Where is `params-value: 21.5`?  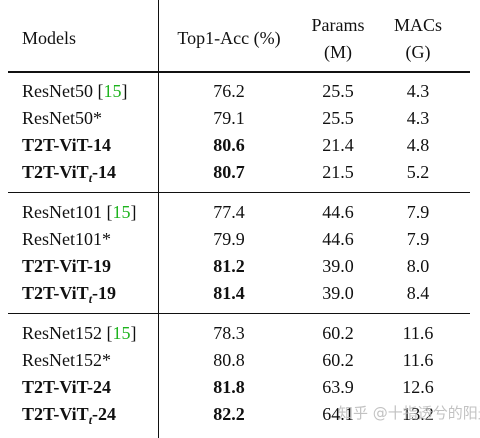 params-value: 21.5 is located at coordinates (338, 172).